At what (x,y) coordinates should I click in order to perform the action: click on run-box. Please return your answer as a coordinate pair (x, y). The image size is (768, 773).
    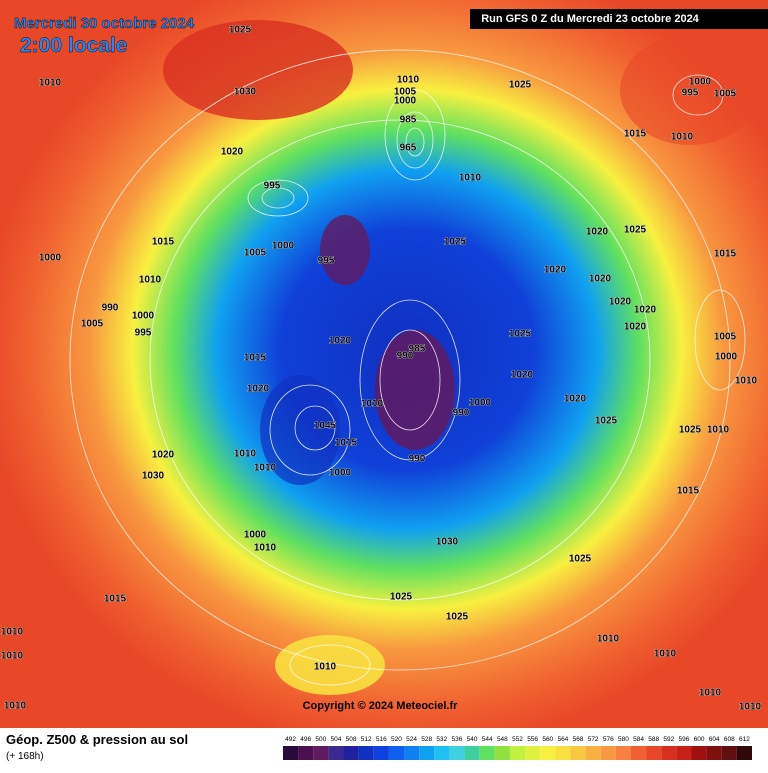
    Looking at the image, I should click on (619, 19).